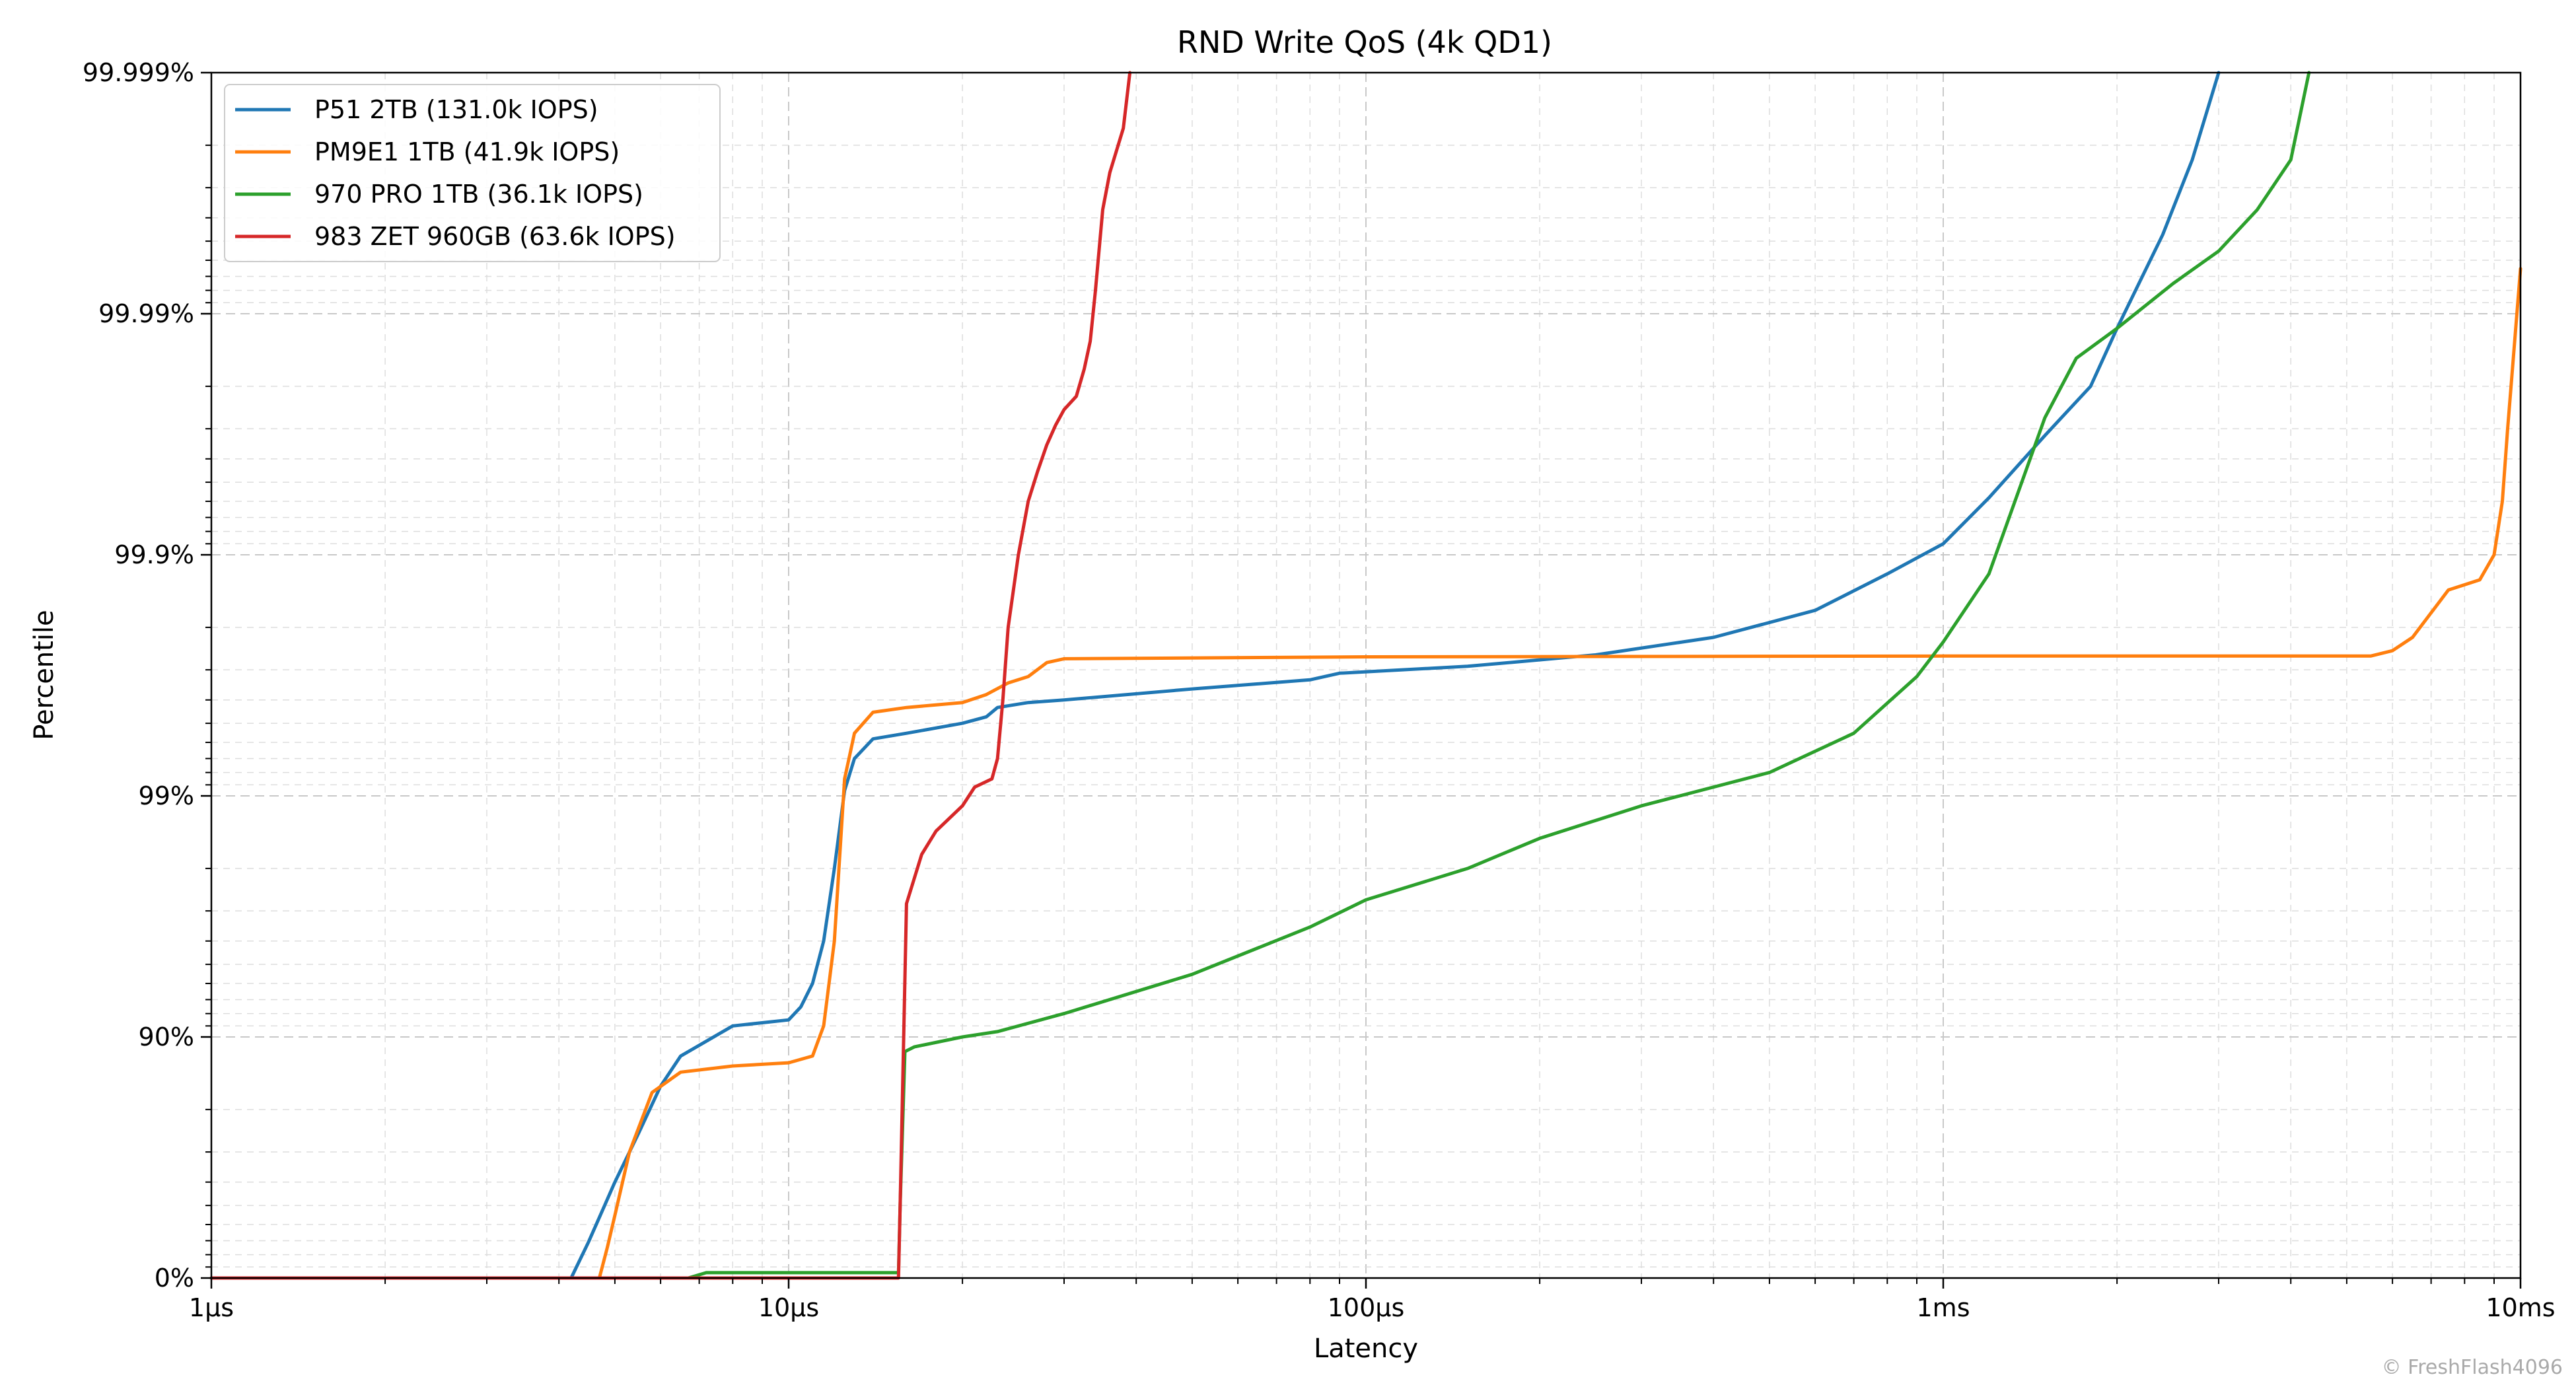 The height and width of the screenshot is (1387, 2576). What do you see at coordinates (479, 194) in the screenshot?
I see `legend-label: 970 PRO 1TB (36.1k IOPS)` at bounding box center [479, 194].